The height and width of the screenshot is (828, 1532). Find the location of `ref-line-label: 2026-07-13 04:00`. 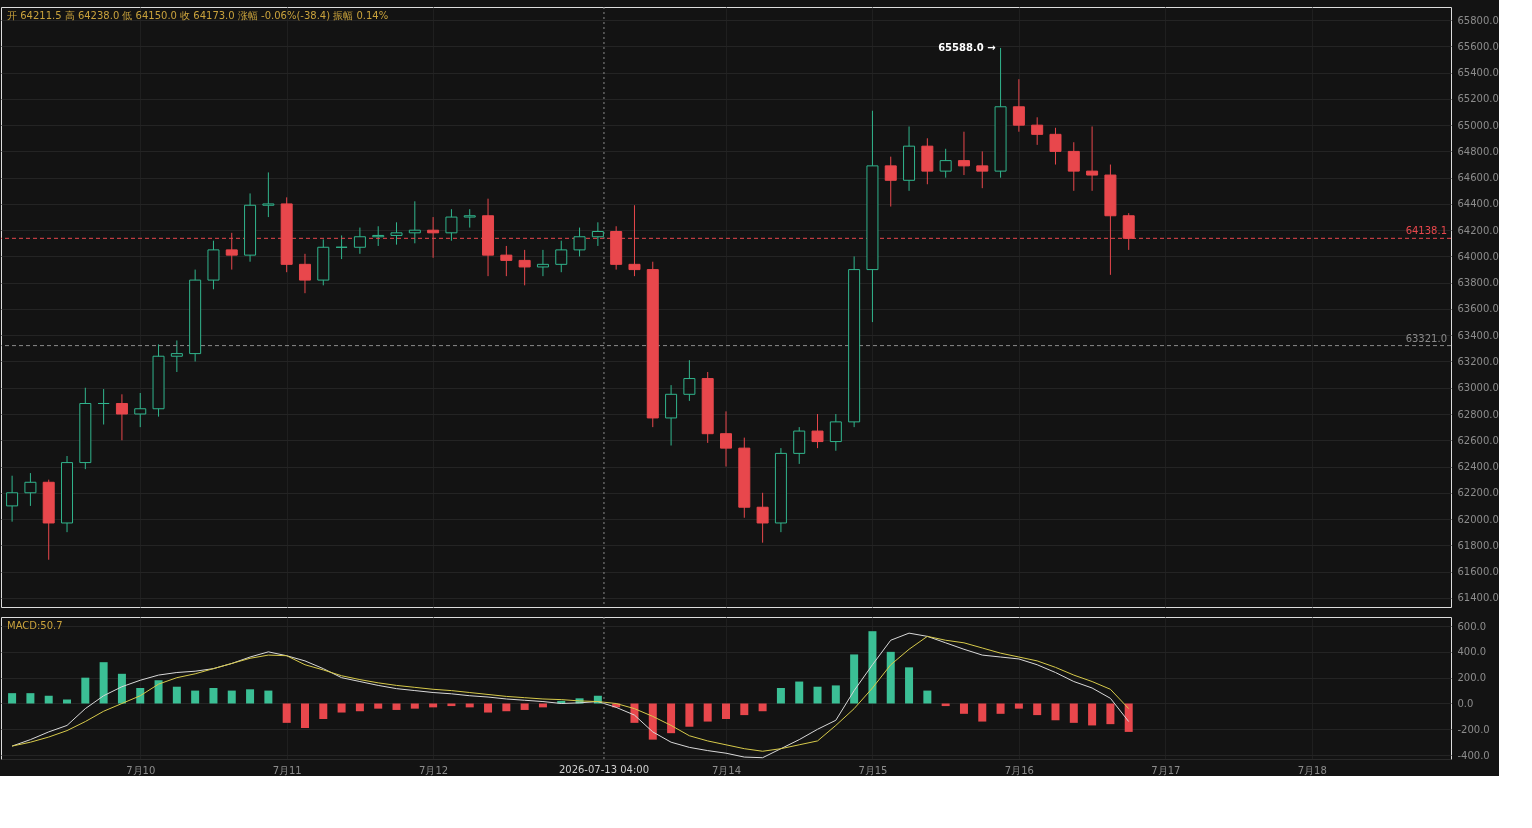

ref-line-label: 2026-07-13 04:00 is located at coordinates (604, 769).